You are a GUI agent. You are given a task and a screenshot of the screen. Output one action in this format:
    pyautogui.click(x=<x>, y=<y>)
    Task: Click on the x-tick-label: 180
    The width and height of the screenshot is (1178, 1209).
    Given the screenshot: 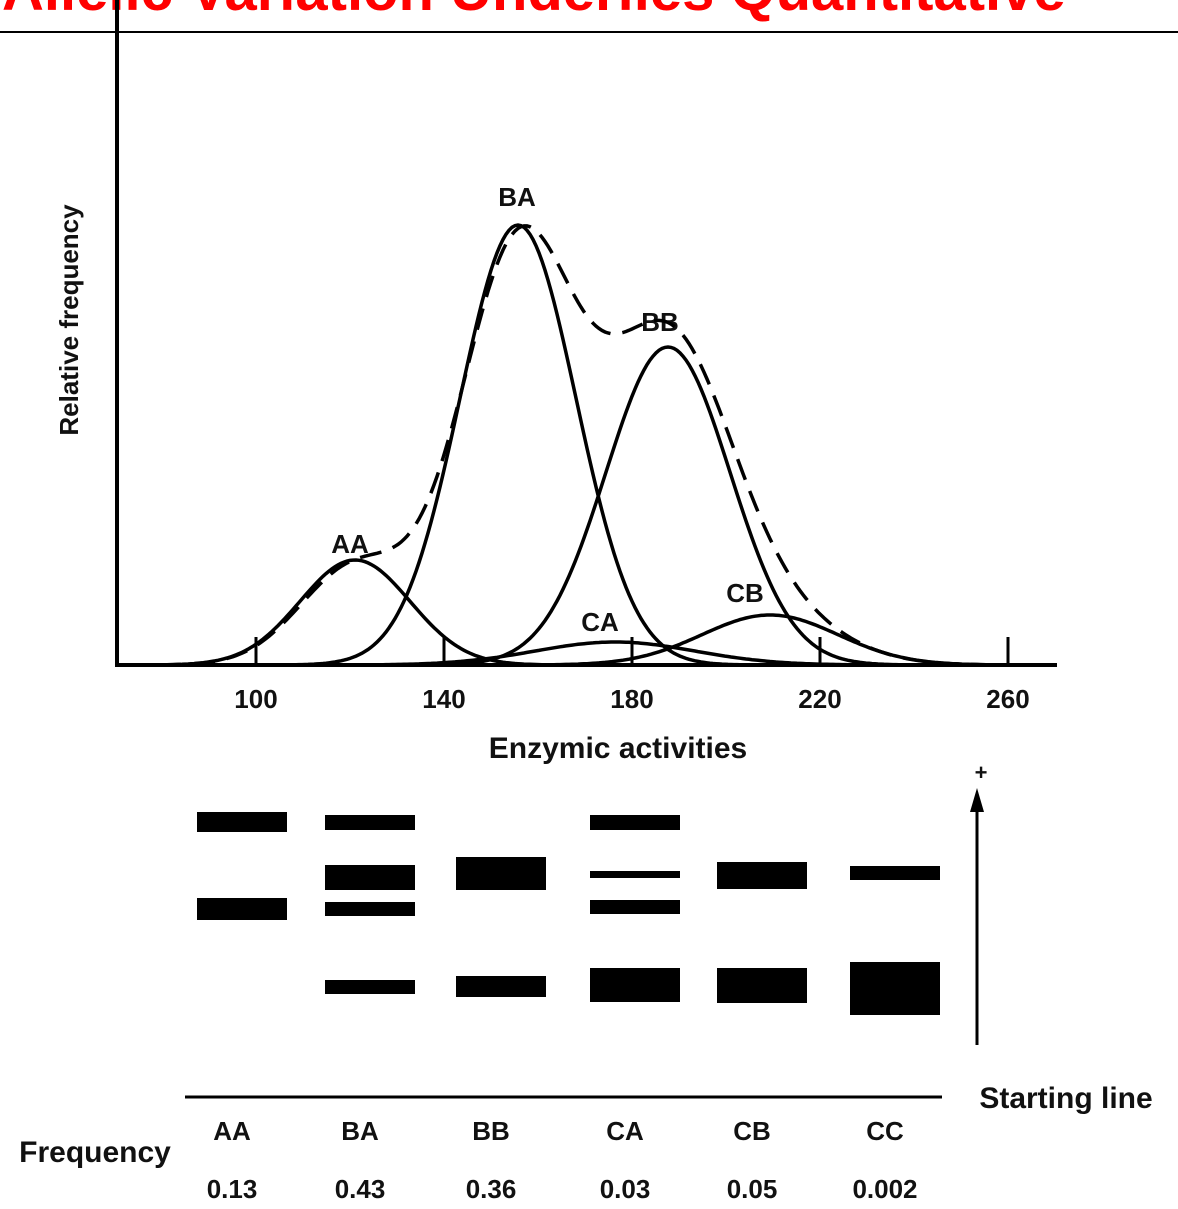 What is the action you would take?
    pyautogui.click(x=631, y=699)
    